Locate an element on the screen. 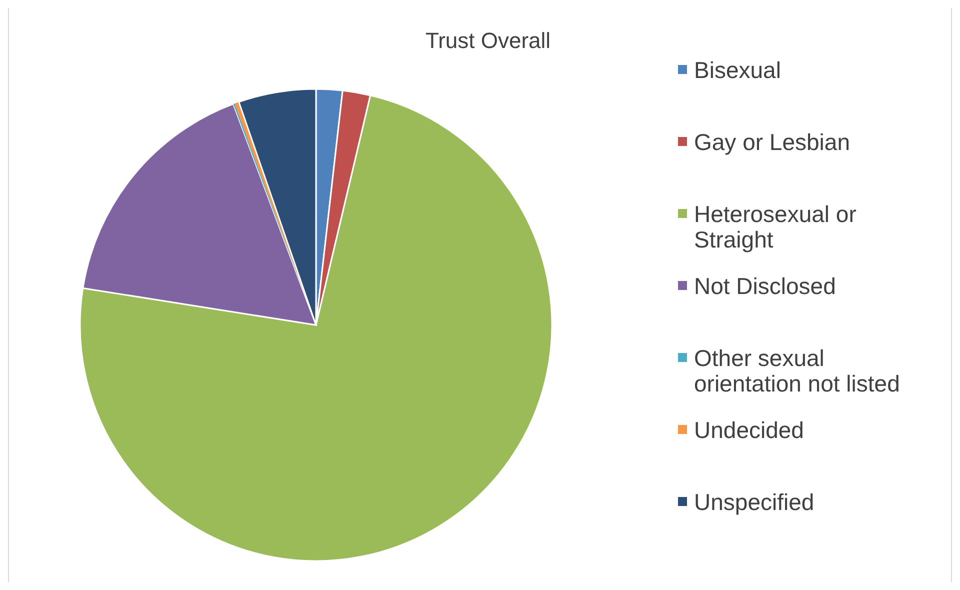 The height and width of the screenshot is (590, 960). legend-label: Gay or Lesbian is located at coordinates (772, 142).